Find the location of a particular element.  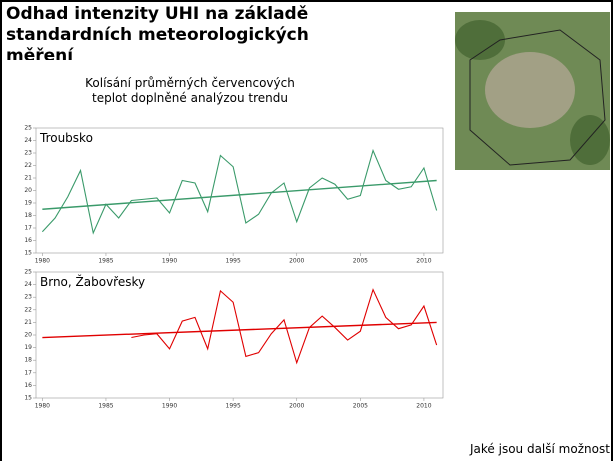

map-city is located at coordinates (530, 90).